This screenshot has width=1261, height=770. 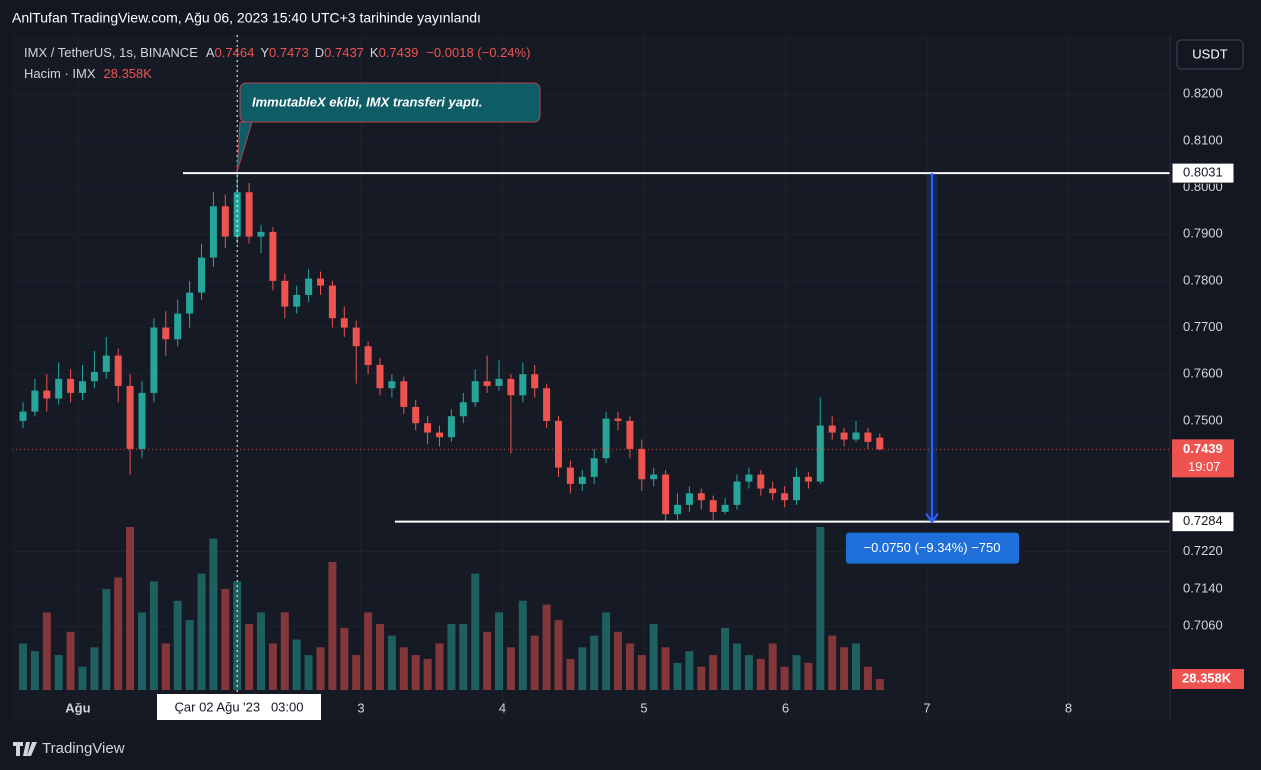 What do you see at coordinates (60, 73) in the screenshot?
I see `volume-title: Hacim · IMX` at bounding box center [60, 73].